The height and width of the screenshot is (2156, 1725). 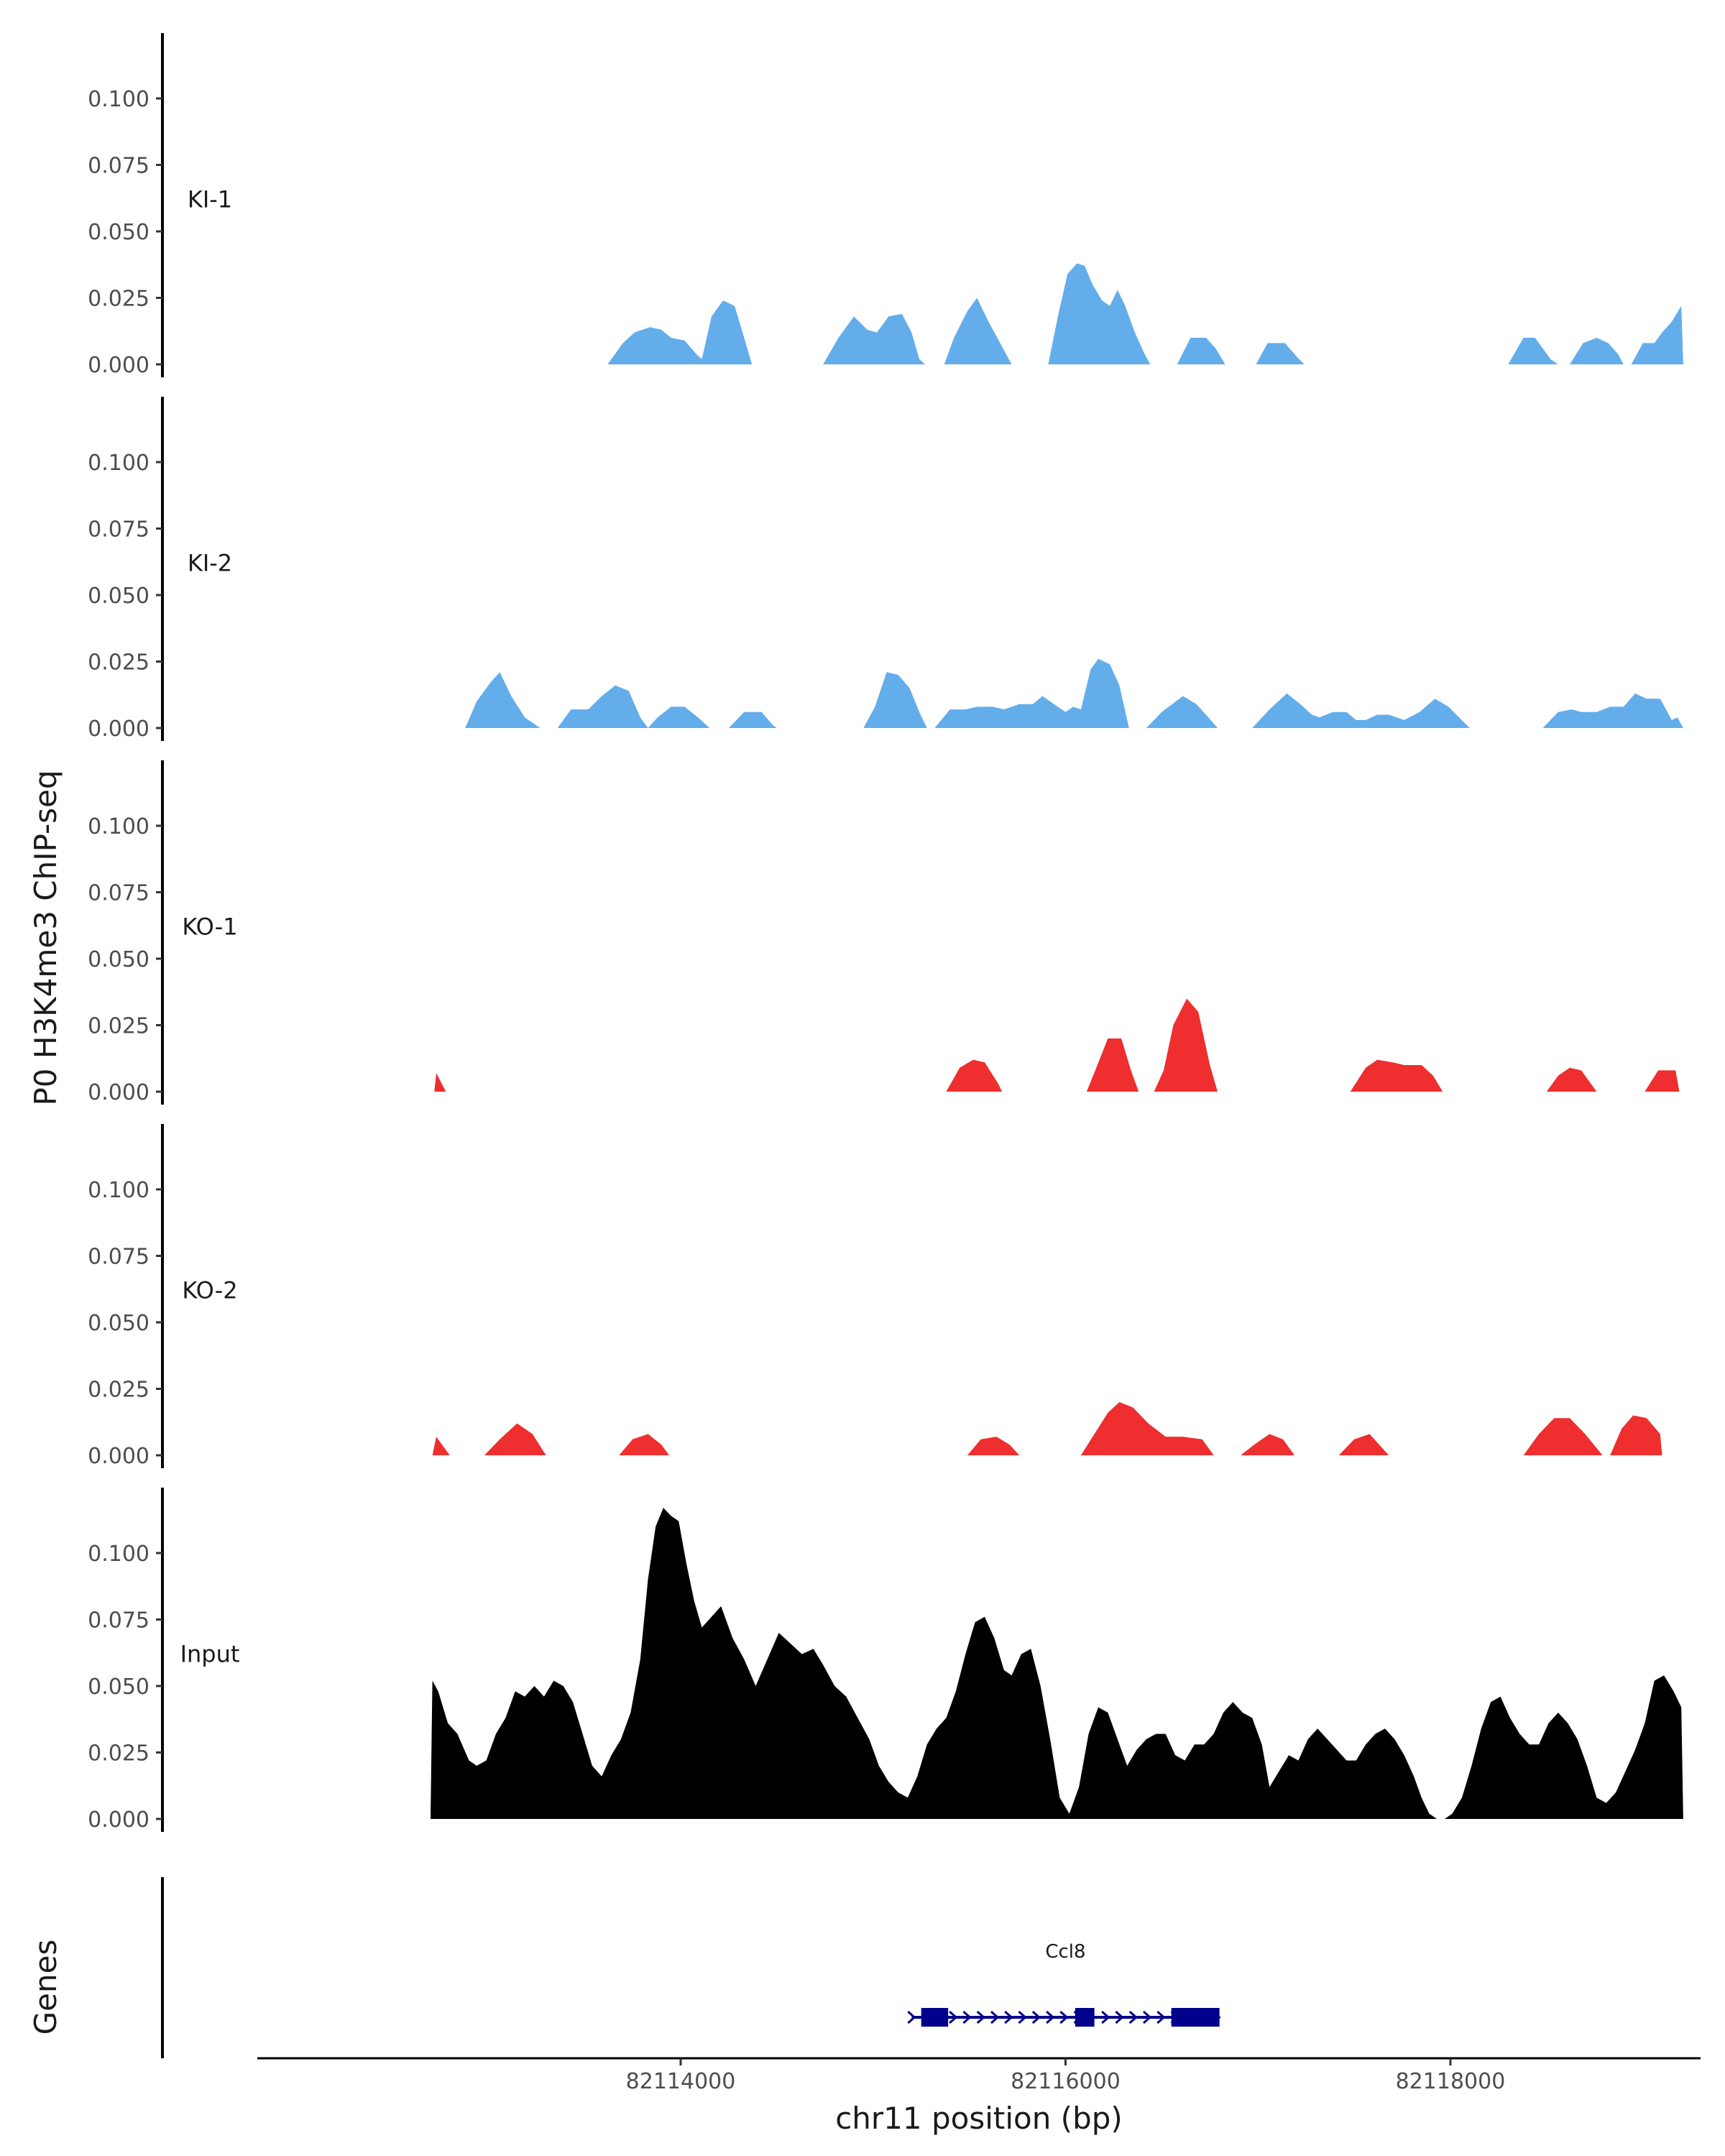 I want to click on x-axis-title: chr11 position (bp), so click(x=979, y=2118).